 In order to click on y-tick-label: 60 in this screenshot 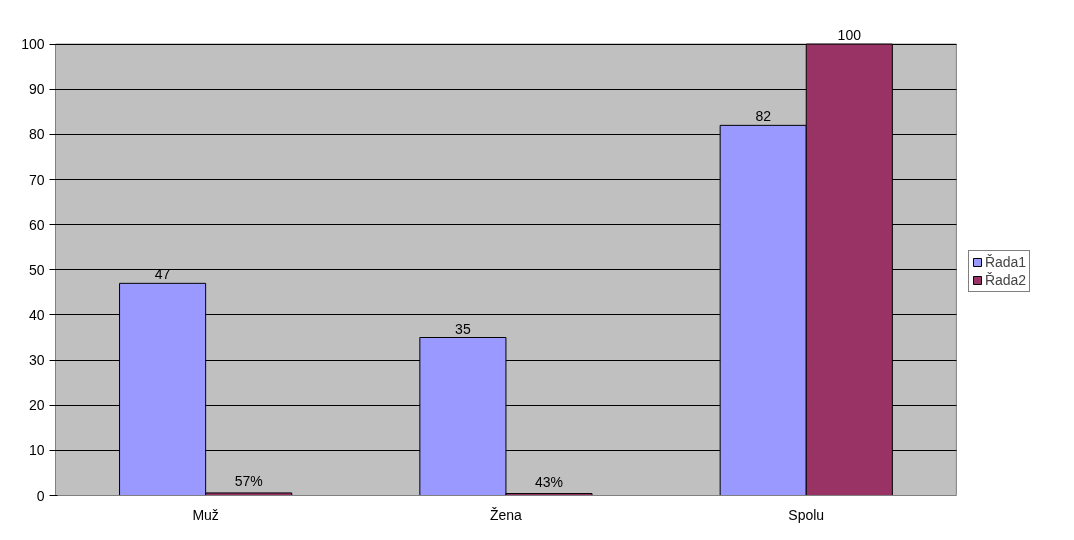, I will do `click(36, 224)`.